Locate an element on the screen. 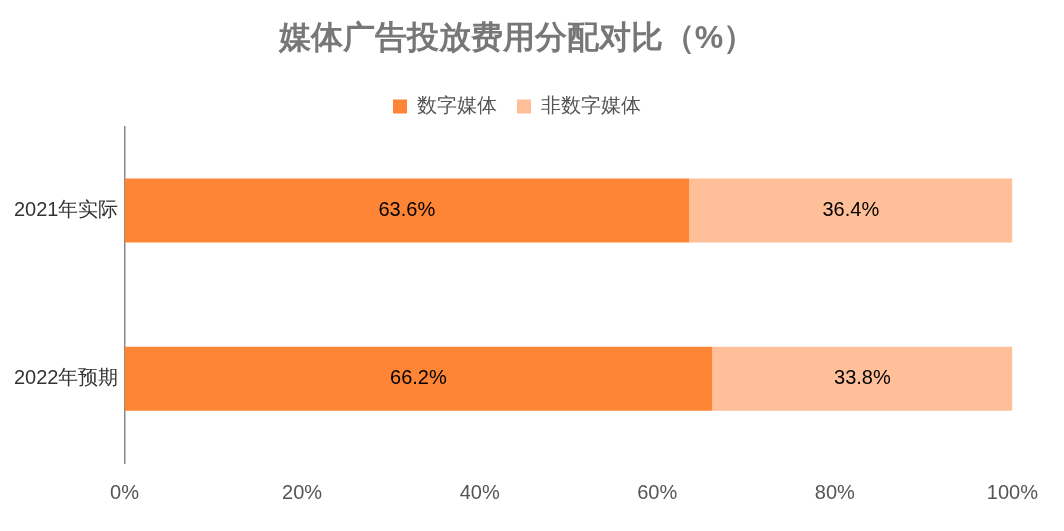  x-tick-label: 60% is located at coordinates (657, 491).